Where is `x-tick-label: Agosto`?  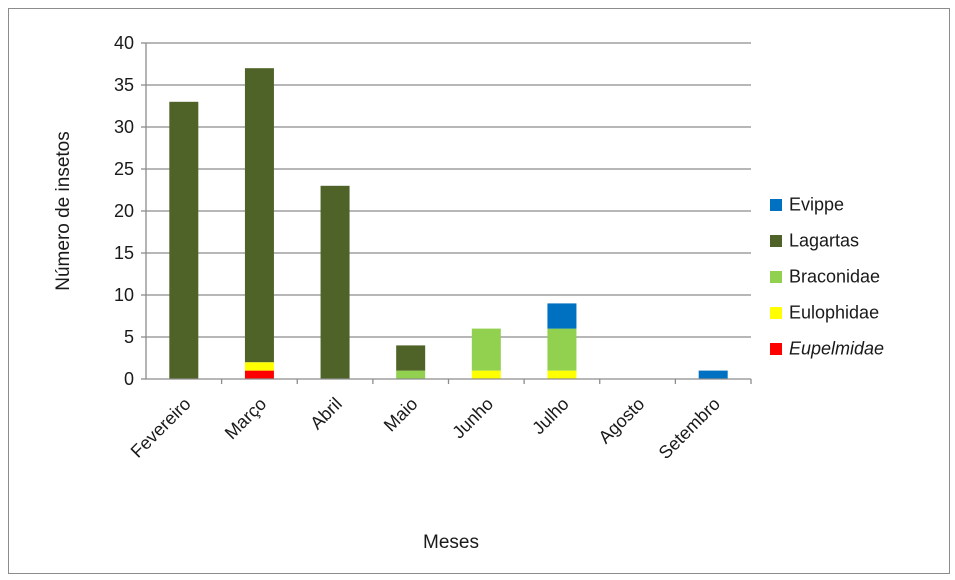 x-tick-label: Agosto is located at coordinates (622, 421).